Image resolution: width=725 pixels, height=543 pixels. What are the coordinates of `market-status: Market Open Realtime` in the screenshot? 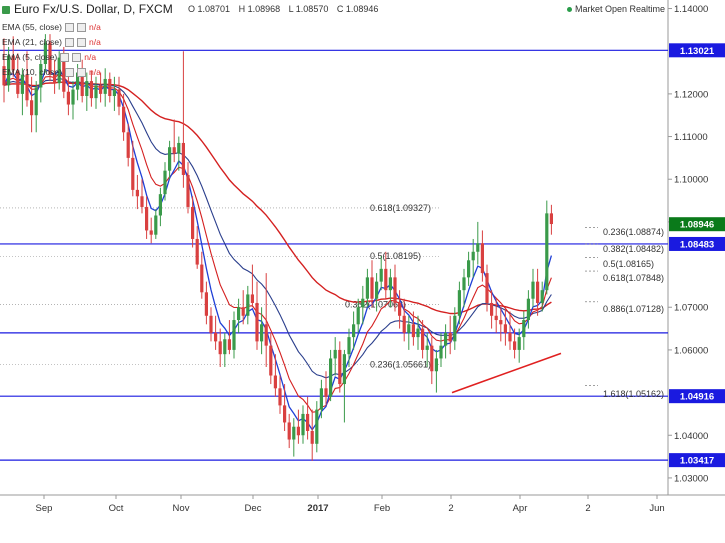 It's located at (615, 9).